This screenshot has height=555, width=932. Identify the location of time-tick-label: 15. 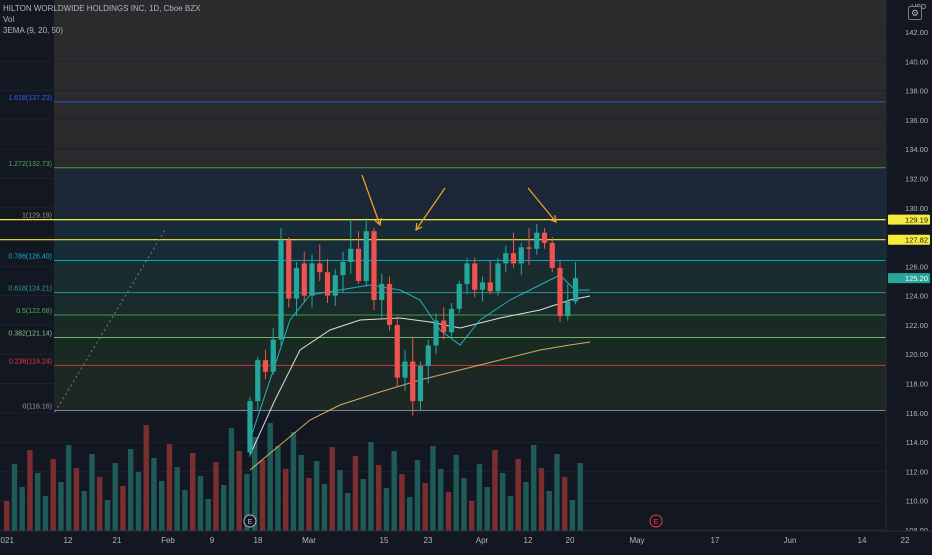
(384, 540).